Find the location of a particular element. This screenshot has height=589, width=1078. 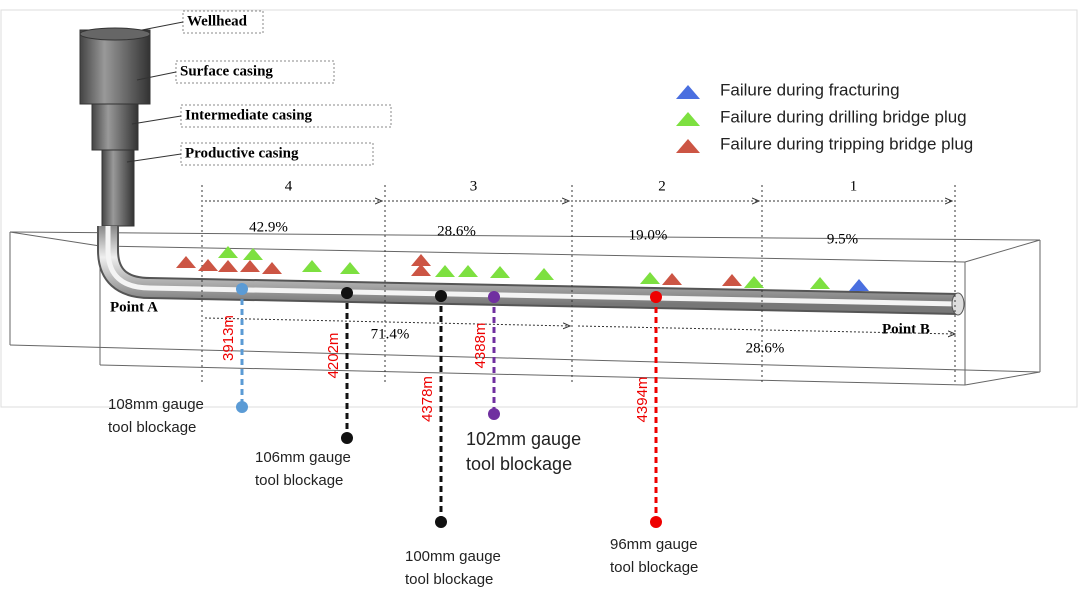

half-share: 28.6% is located at coordinates (765, 348).